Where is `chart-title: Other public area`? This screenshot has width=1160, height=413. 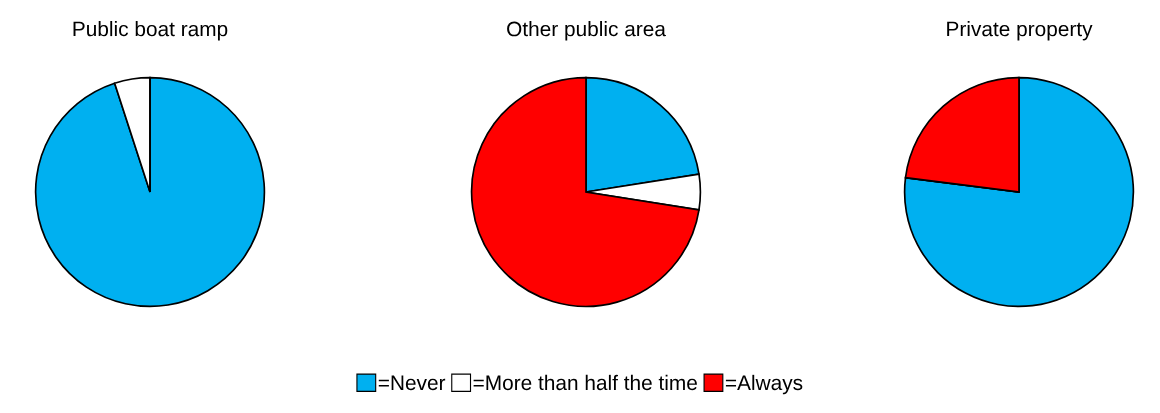
chart-title: Other public area is located at coordinates (586, 31).